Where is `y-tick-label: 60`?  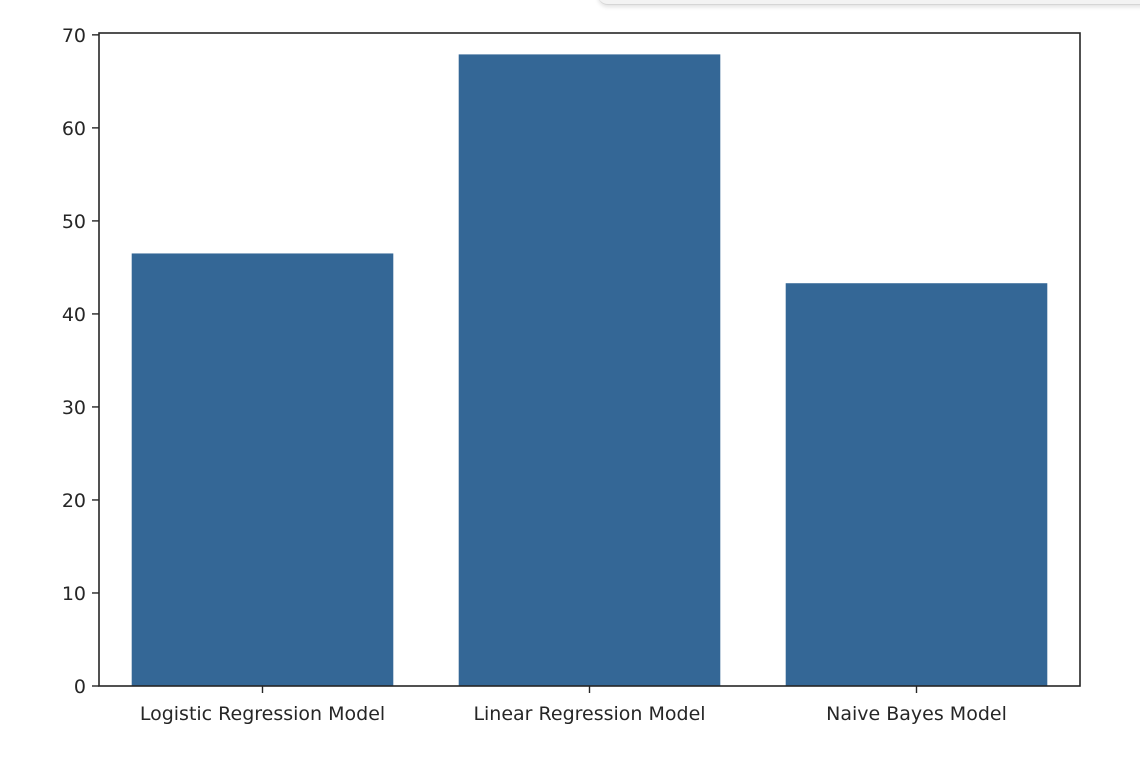 y-tick-label: 60 is located at coordinates (74, 129).